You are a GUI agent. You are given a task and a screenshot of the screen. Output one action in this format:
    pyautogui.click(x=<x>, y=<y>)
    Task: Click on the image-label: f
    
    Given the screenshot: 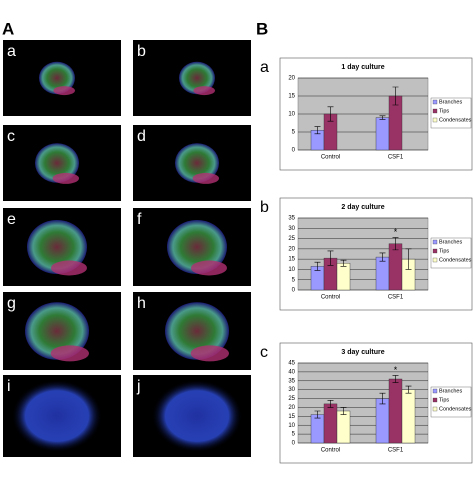 What is the action you would take?
    pyautogui.click(x=139, y=219)
    